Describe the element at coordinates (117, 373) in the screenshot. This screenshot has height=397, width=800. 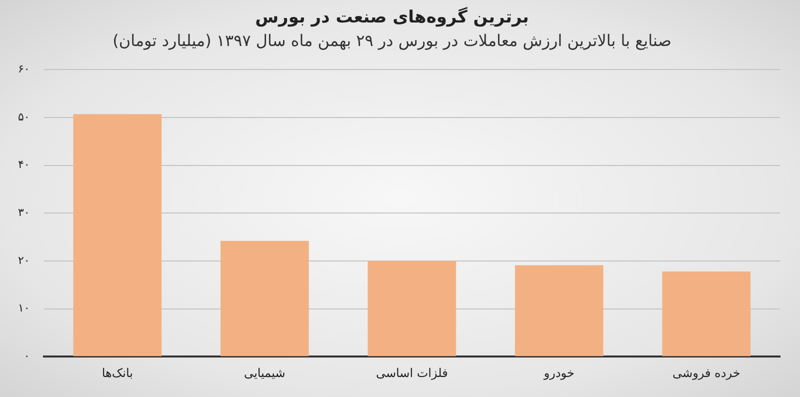
I see `x-tick-label: بانک‌ها` at that location.